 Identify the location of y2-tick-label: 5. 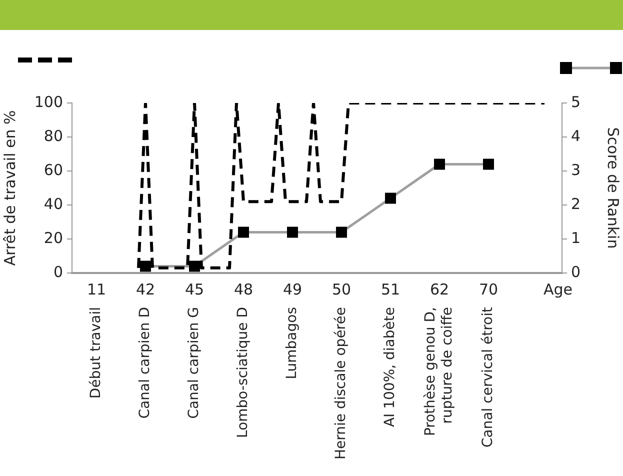
(576, 101).